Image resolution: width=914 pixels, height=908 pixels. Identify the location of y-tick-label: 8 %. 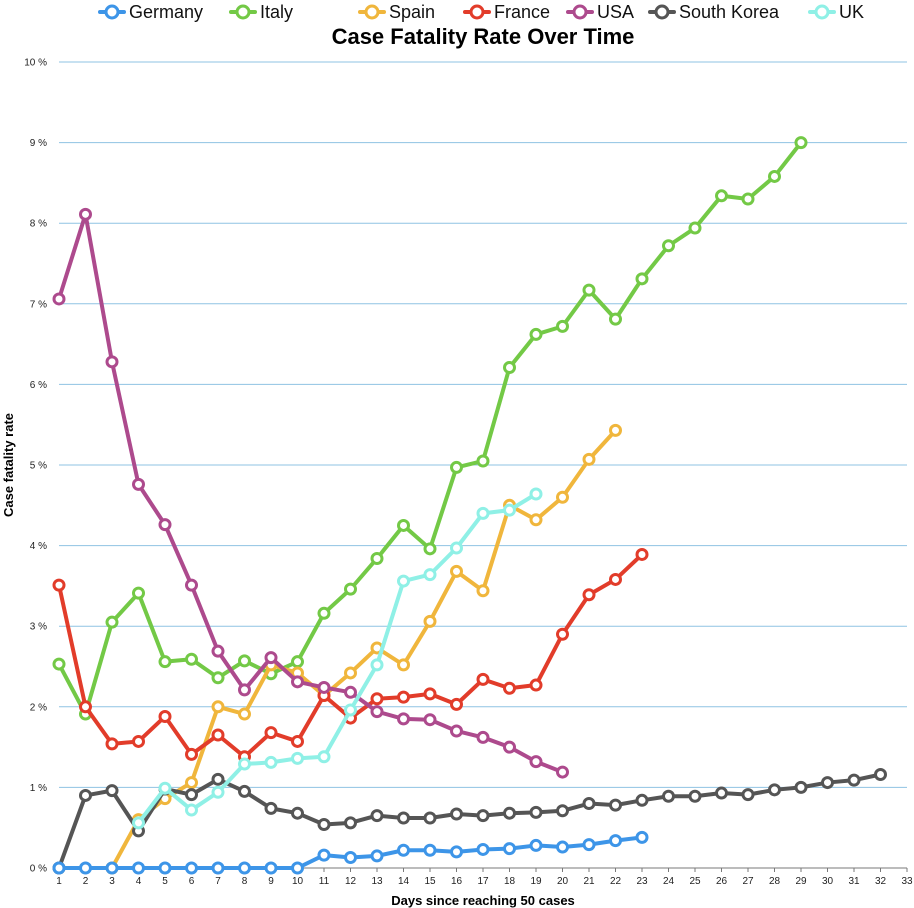
(38, 224).